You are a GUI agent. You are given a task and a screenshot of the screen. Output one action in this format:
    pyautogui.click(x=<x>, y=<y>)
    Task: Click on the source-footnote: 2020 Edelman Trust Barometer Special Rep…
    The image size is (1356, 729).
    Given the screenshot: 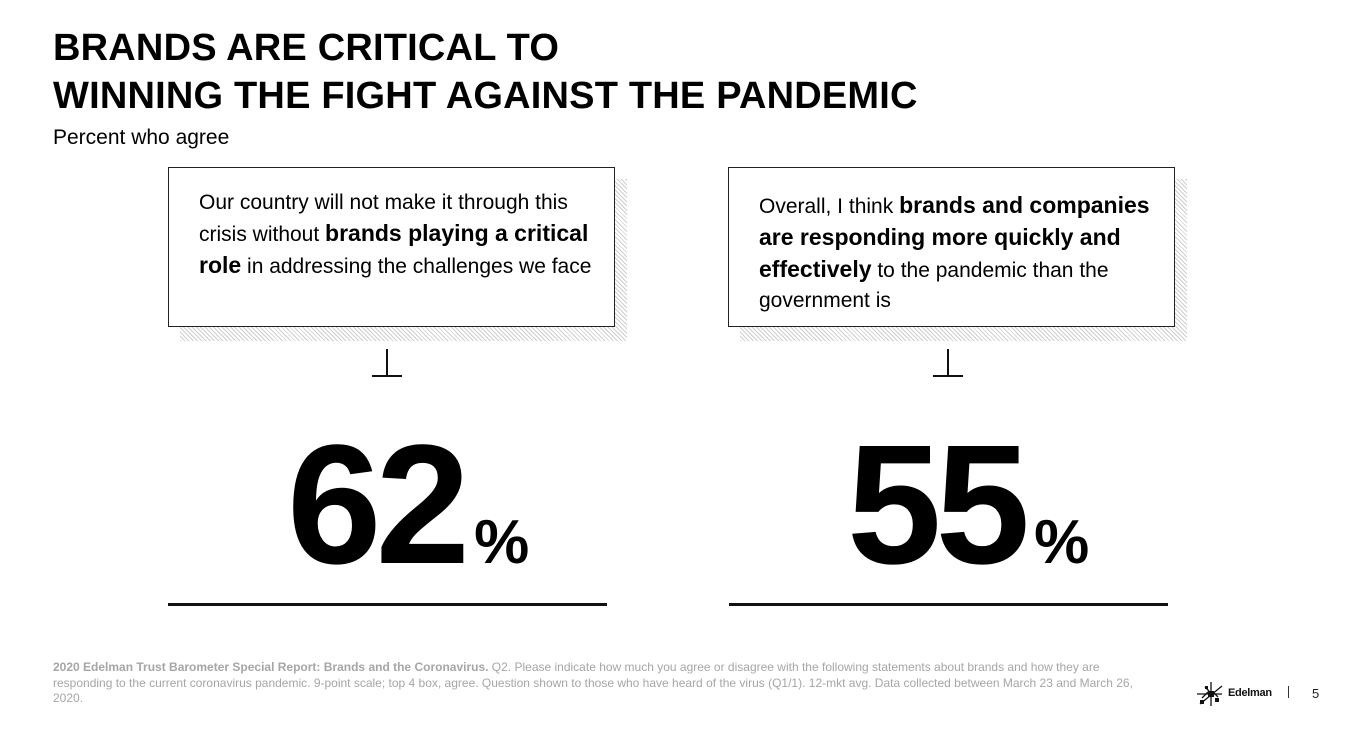 What is the action you would take?
    pyautogui.click(x=603, y=683)
    